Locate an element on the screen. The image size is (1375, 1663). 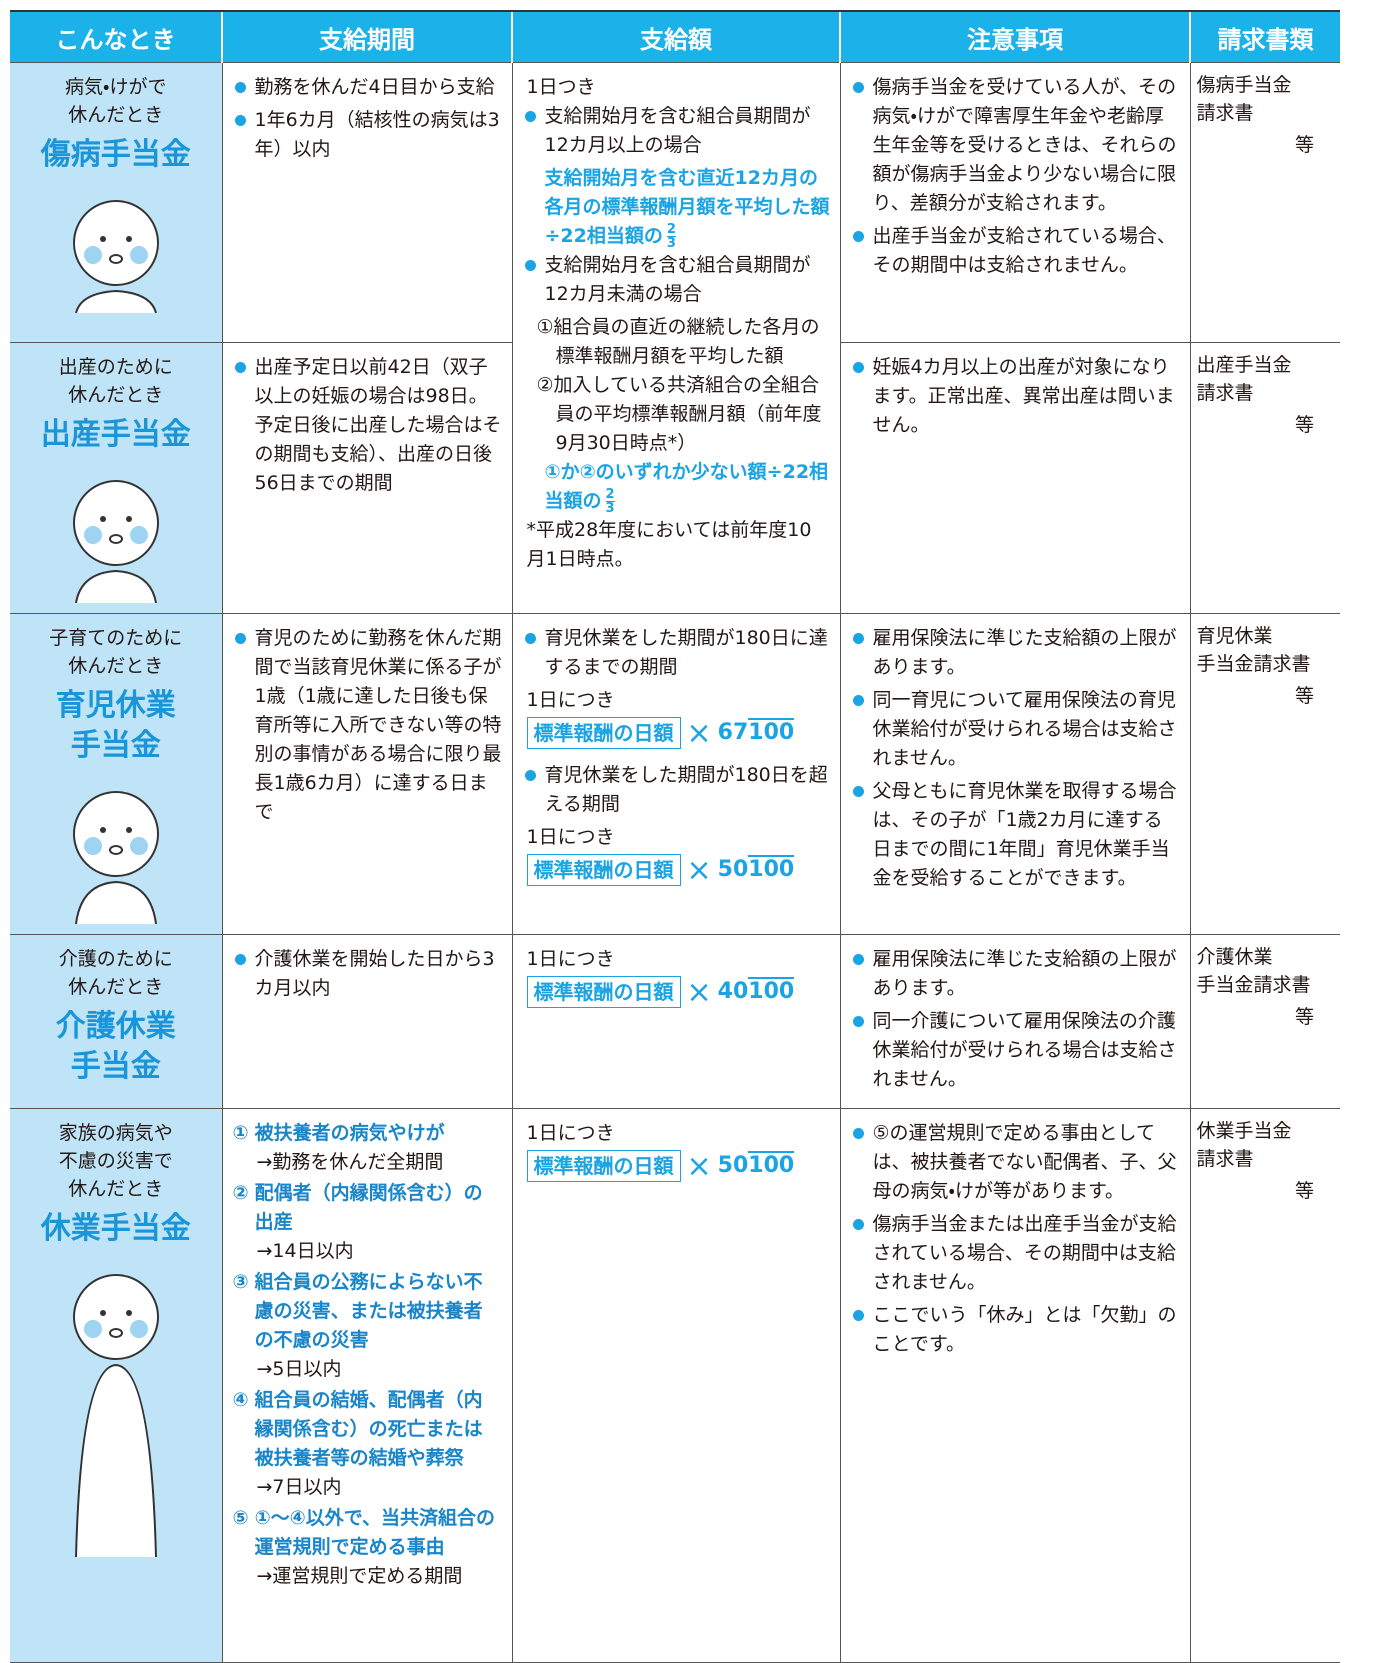
note-item: ここでいう「休み」とは「欠勤」のことです。 is located at coordinates (1015, 1330).